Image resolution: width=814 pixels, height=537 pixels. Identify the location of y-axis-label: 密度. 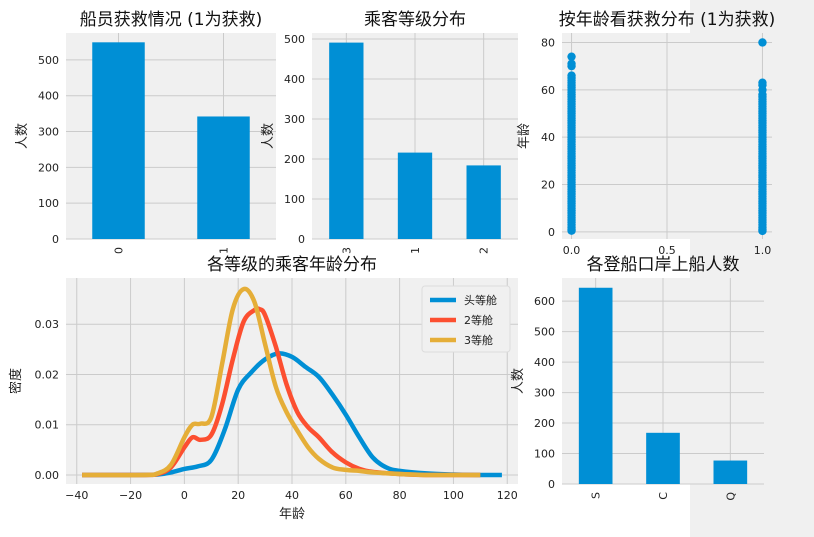
(16, 381).